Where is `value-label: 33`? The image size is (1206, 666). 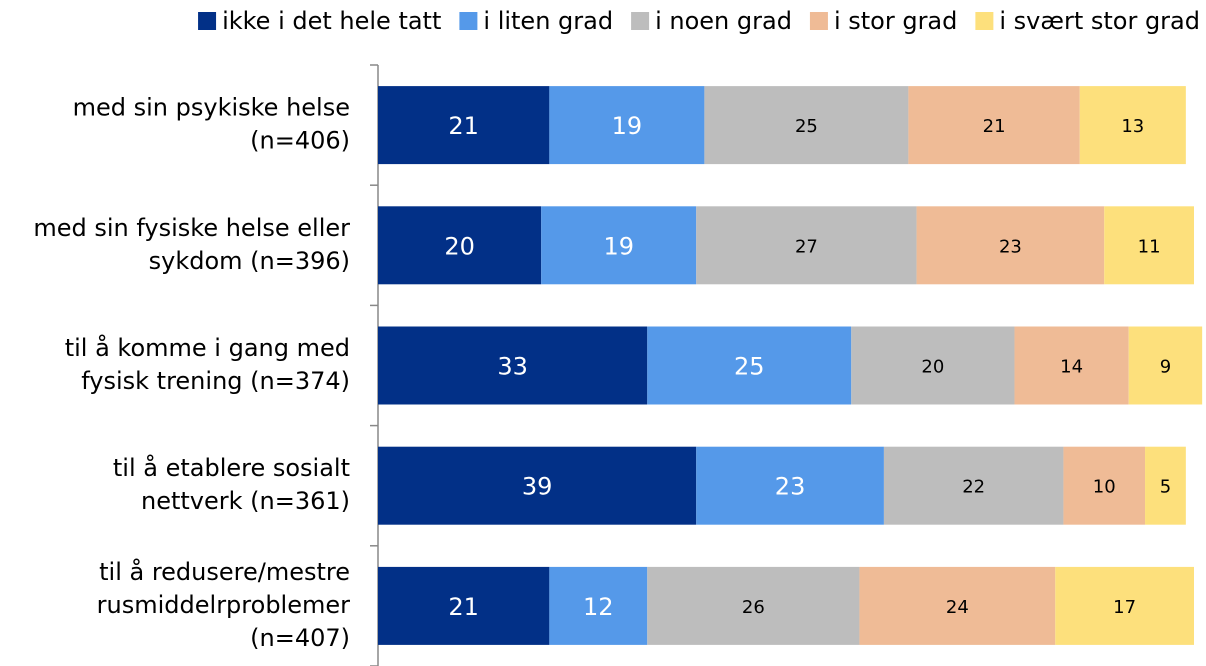 value-label: 33 is located at coordinates (512, 367).